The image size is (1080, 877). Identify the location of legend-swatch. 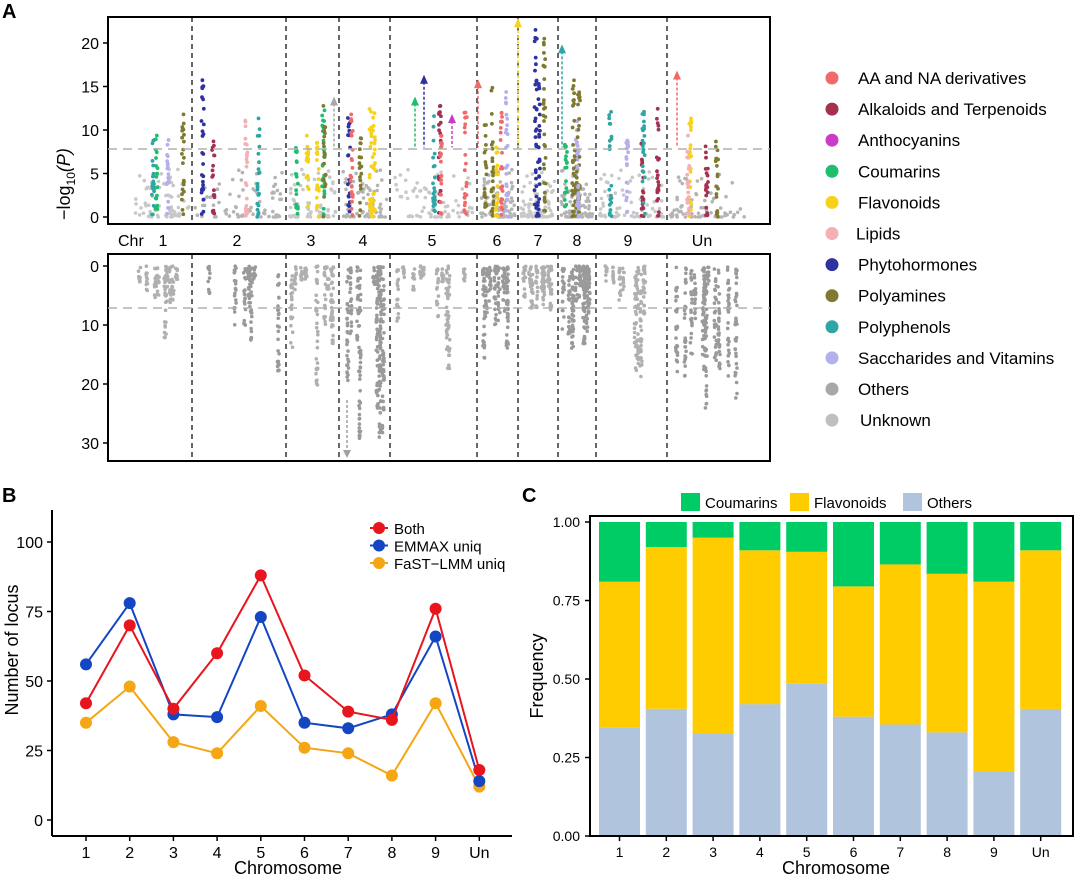
(379, 545).